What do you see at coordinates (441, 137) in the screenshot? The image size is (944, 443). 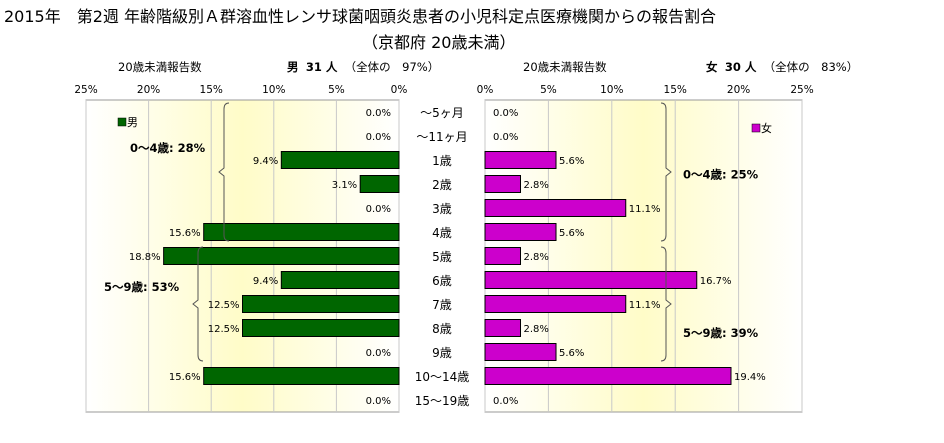 I see `age-category-label: ～11ヶ月` at bounding box center [441, 137].